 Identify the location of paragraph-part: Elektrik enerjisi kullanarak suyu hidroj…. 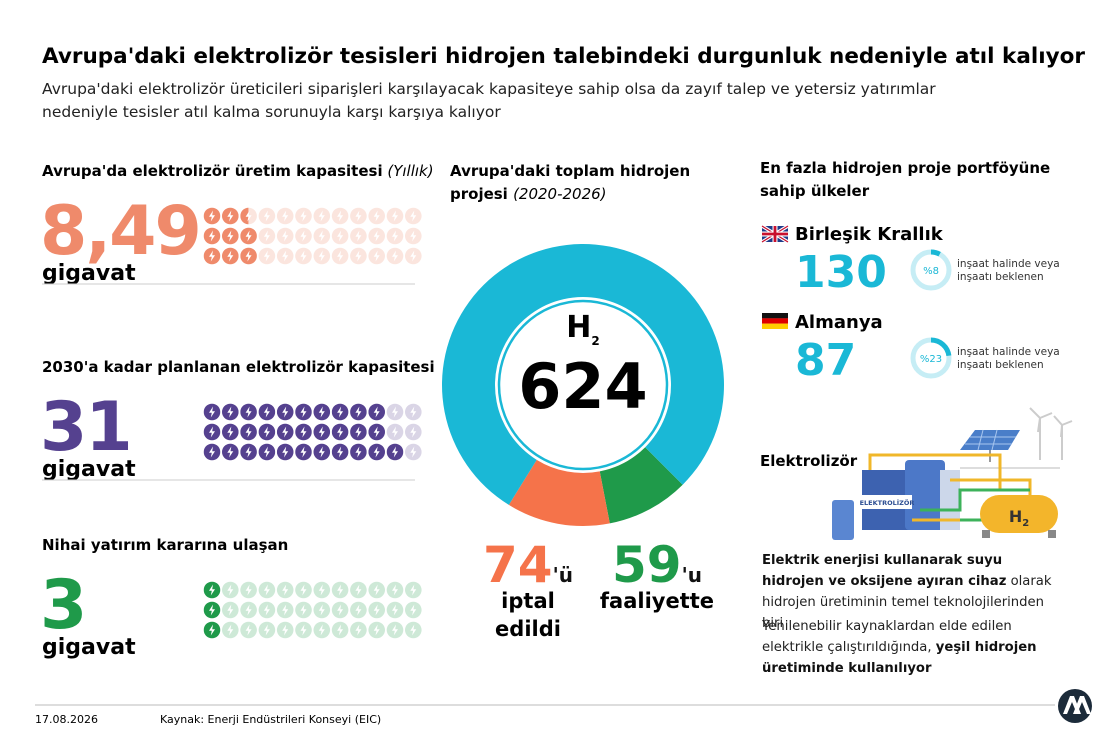
(884, 571).